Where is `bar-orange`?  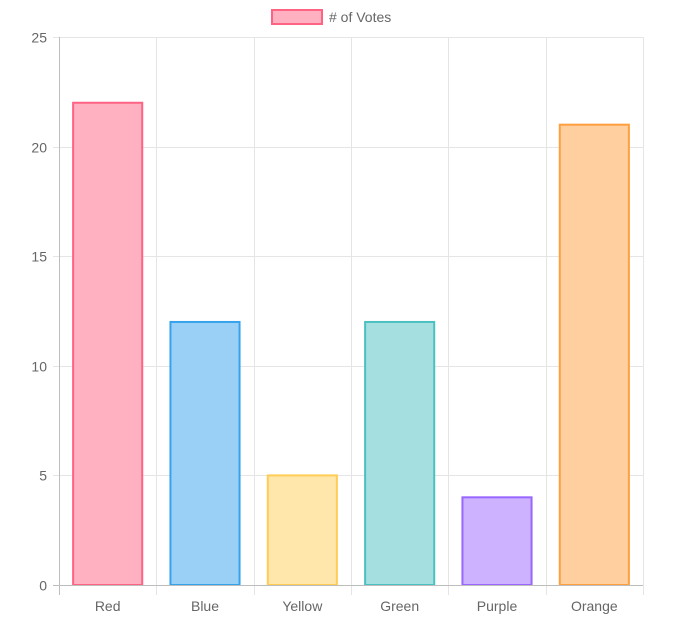
bar-orange is located at coordinates (594, 355).